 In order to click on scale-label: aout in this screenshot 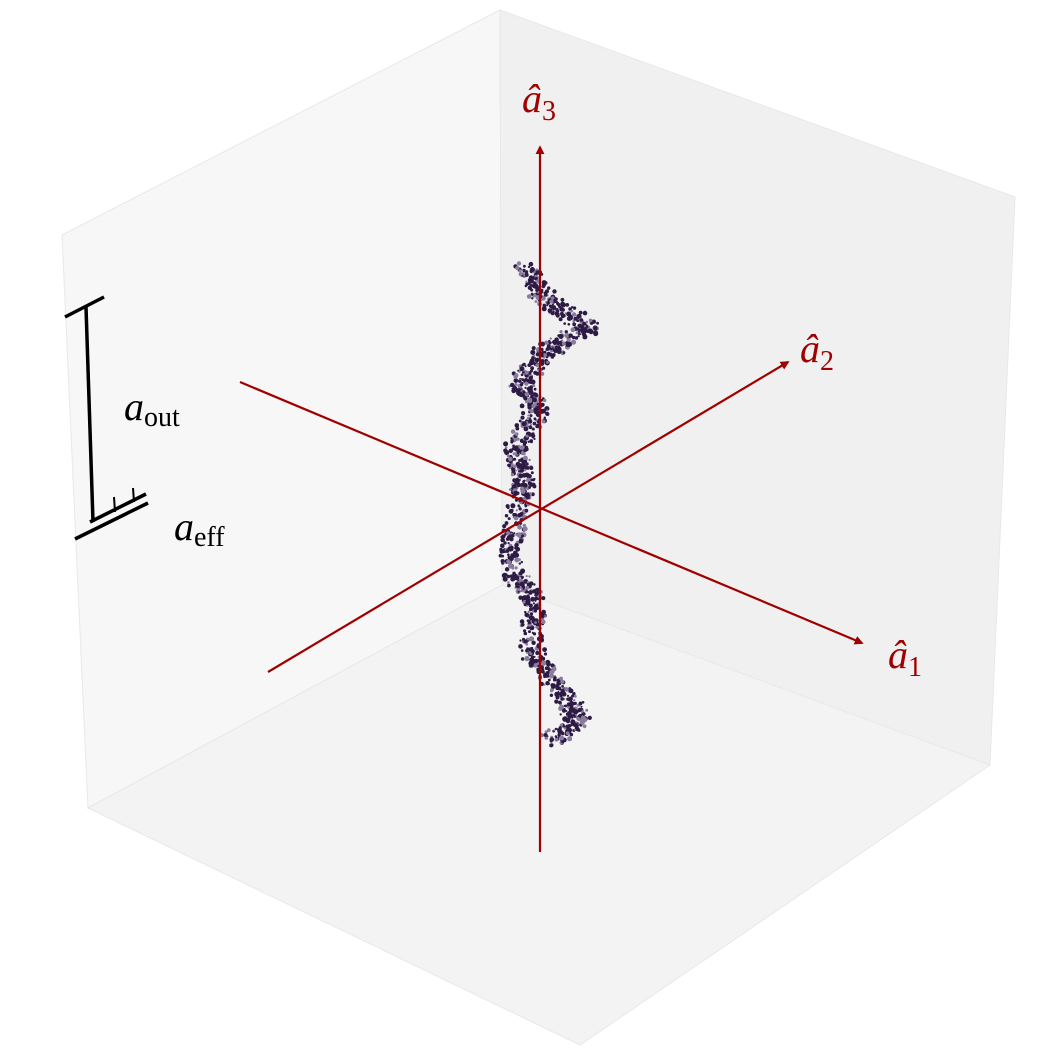, I will do `click(152, 408)`.